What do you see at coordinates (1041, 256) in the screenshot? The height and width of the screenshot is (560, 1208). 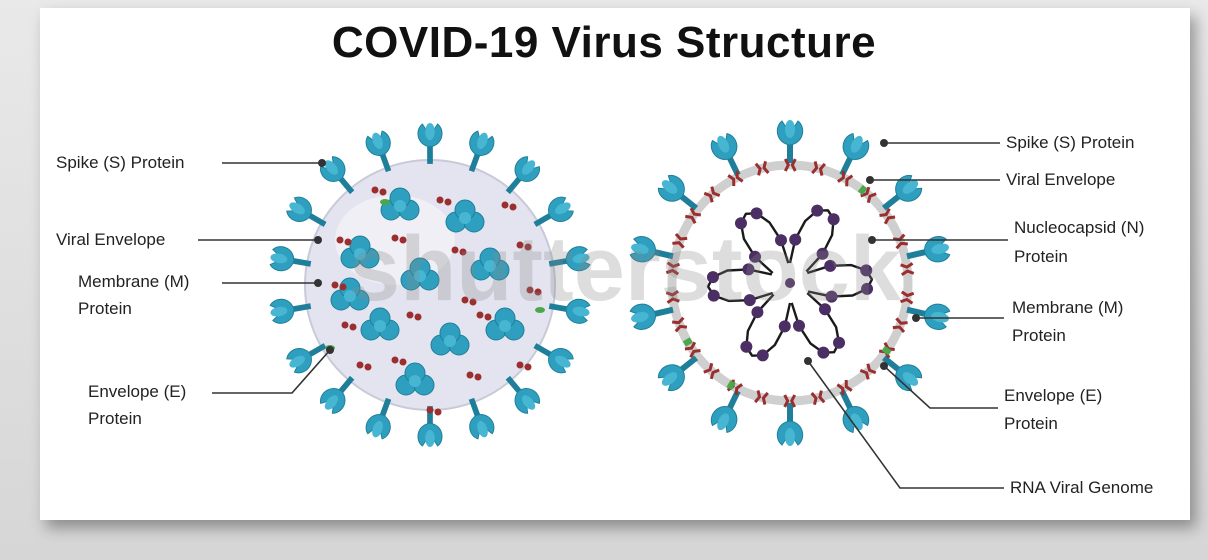 I see `label-right-nucleocapsid-line2: Protein` at bounding box center [1041, 256].